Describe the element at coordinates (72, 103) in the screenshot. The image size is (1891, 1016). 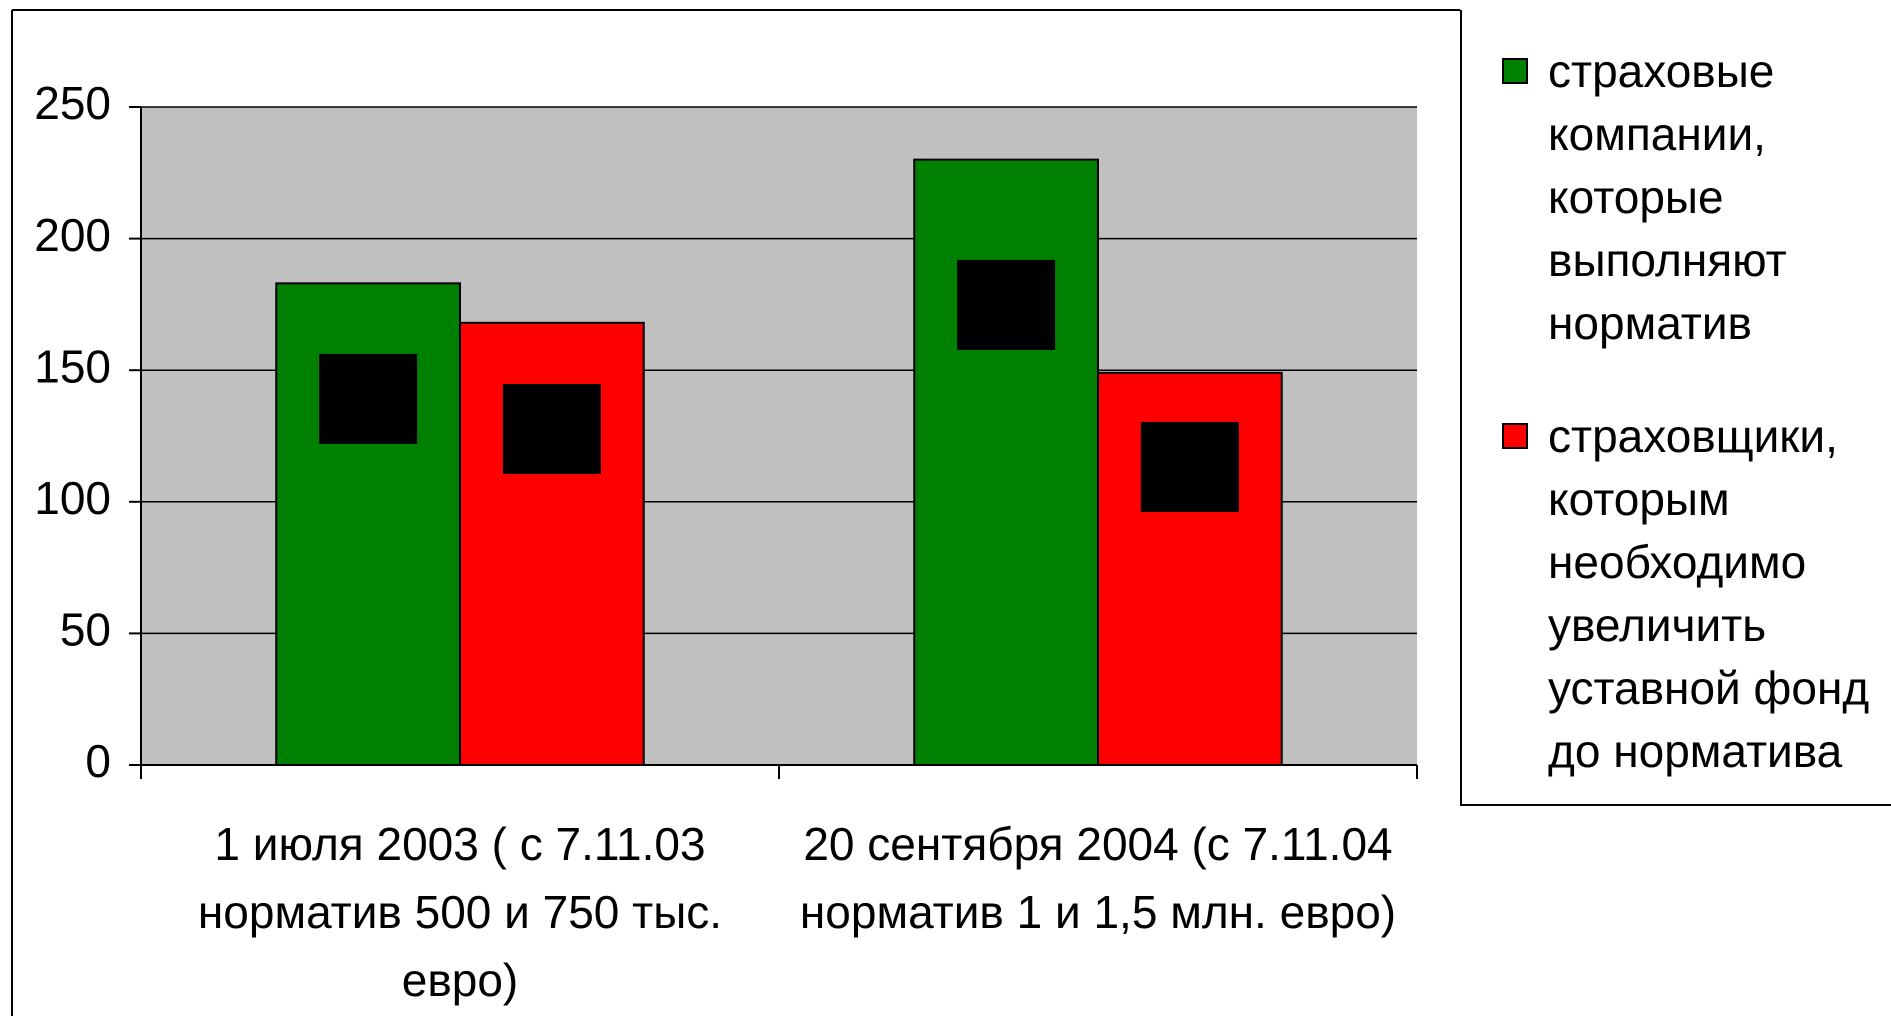
I see `y-tick-label: 250` at that location.